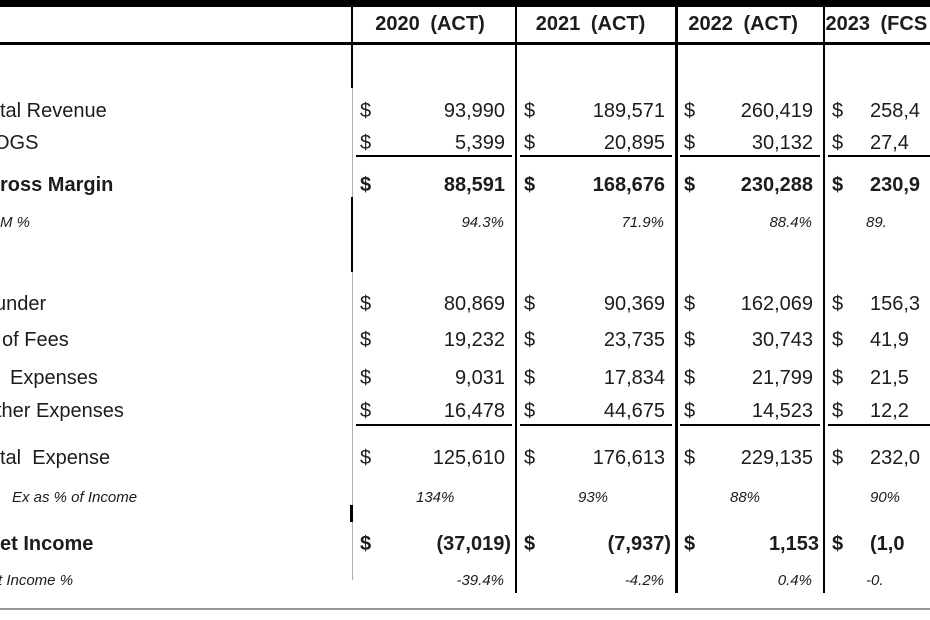 The width and height of the screenshot is (930, 620). I want to click on spreadsheet-cell: 93%, so click(596, 497).